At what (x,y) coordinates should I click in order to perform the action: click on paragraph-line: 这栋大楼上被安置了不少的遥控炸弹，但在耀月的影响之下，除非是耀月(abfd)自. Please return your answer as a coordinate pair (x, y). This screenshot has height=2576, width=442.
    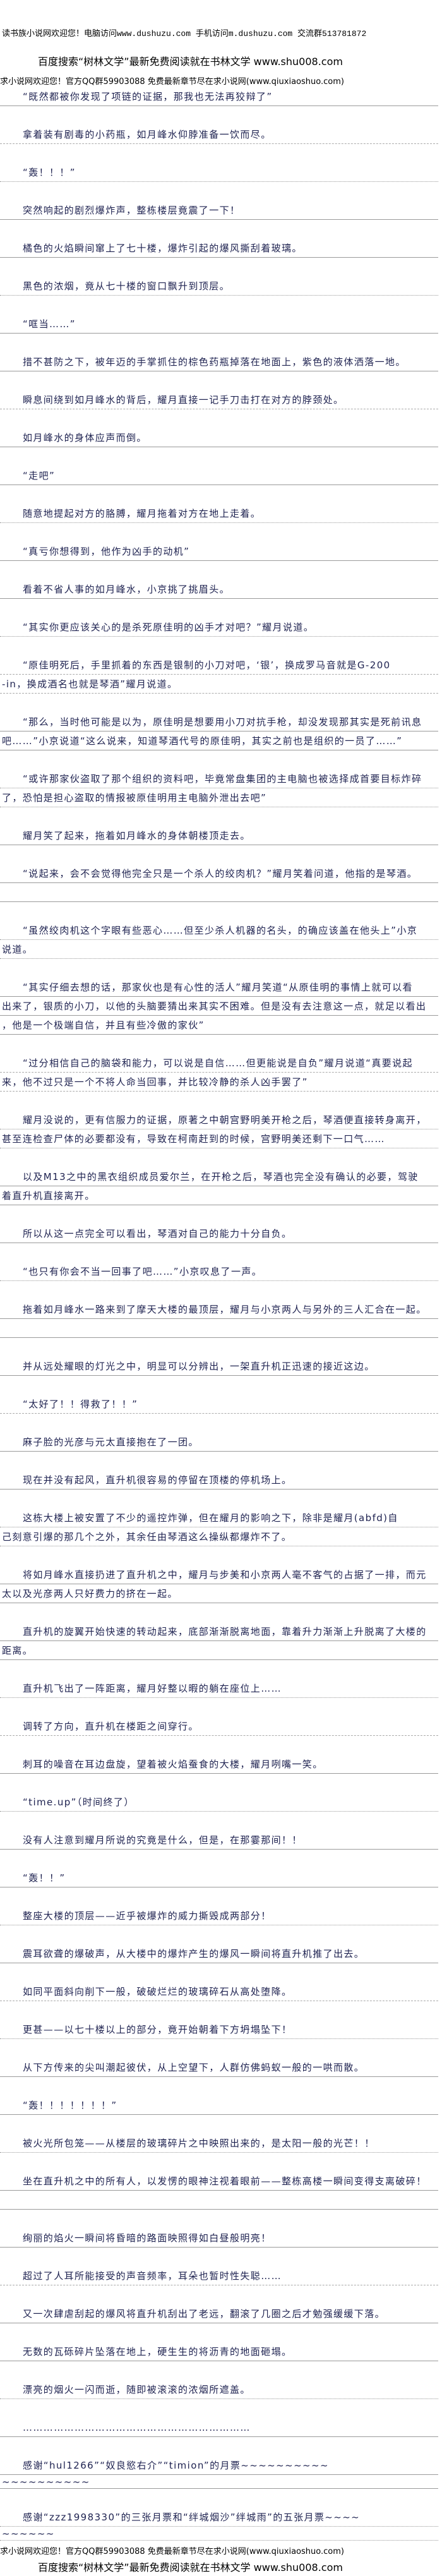
    Looking at the image, I should click on (219, 1517).